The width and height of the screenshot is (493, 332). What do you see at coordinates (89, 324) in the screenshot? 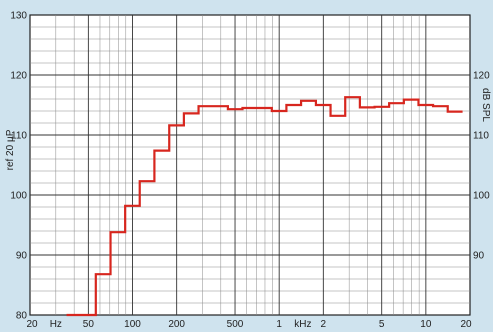
I see `x-tick-label: 50` at bounding box center [89, 324].